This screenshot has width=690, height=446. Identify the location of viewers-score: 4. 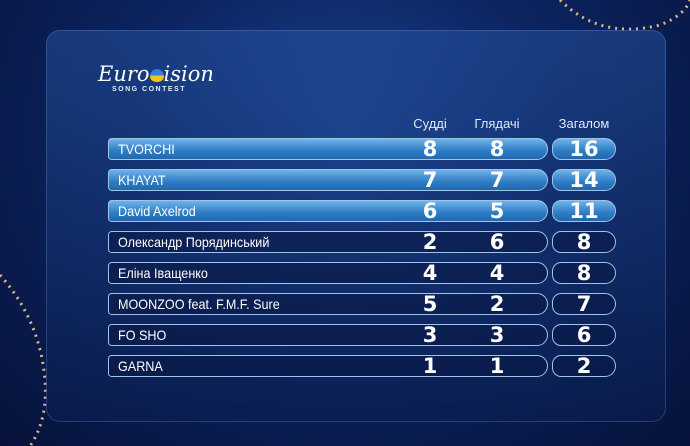
(497, 273).